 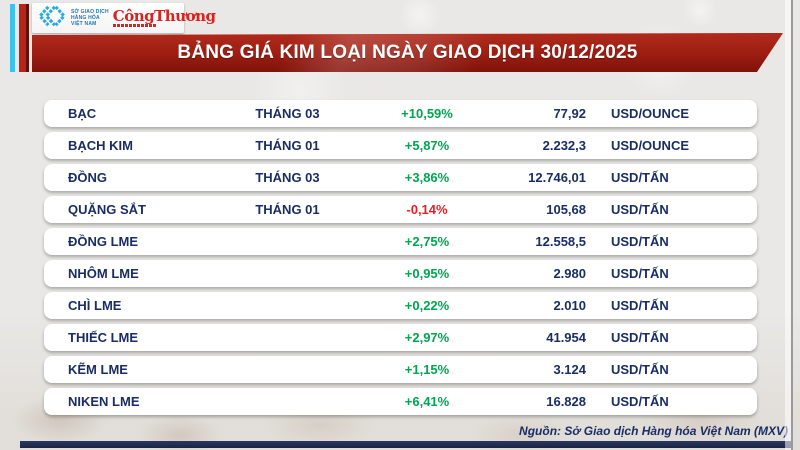 I want to click on change-percent: +2,97%, so click(x=427, y=337).